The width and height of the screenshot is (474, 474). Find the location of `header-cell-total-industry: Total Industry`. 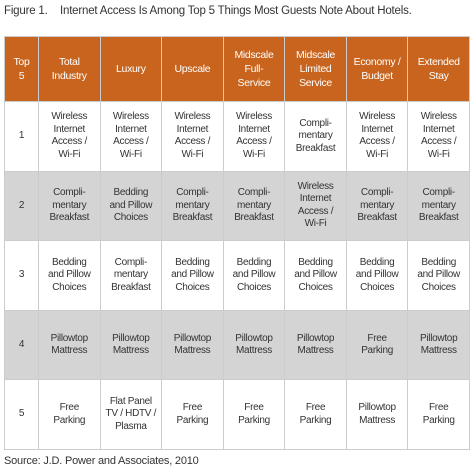

header-cell-total-industry: Total Industry is located at coordinates (69, 69).